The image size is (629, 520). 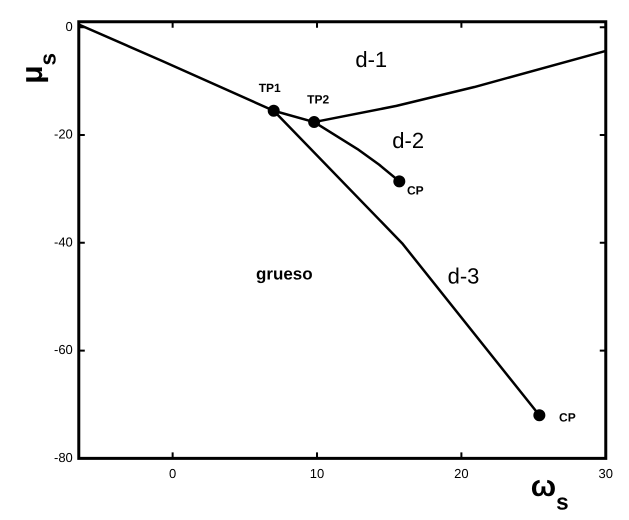 I want to click on annotation: d-2, so click(x=408, y=140).